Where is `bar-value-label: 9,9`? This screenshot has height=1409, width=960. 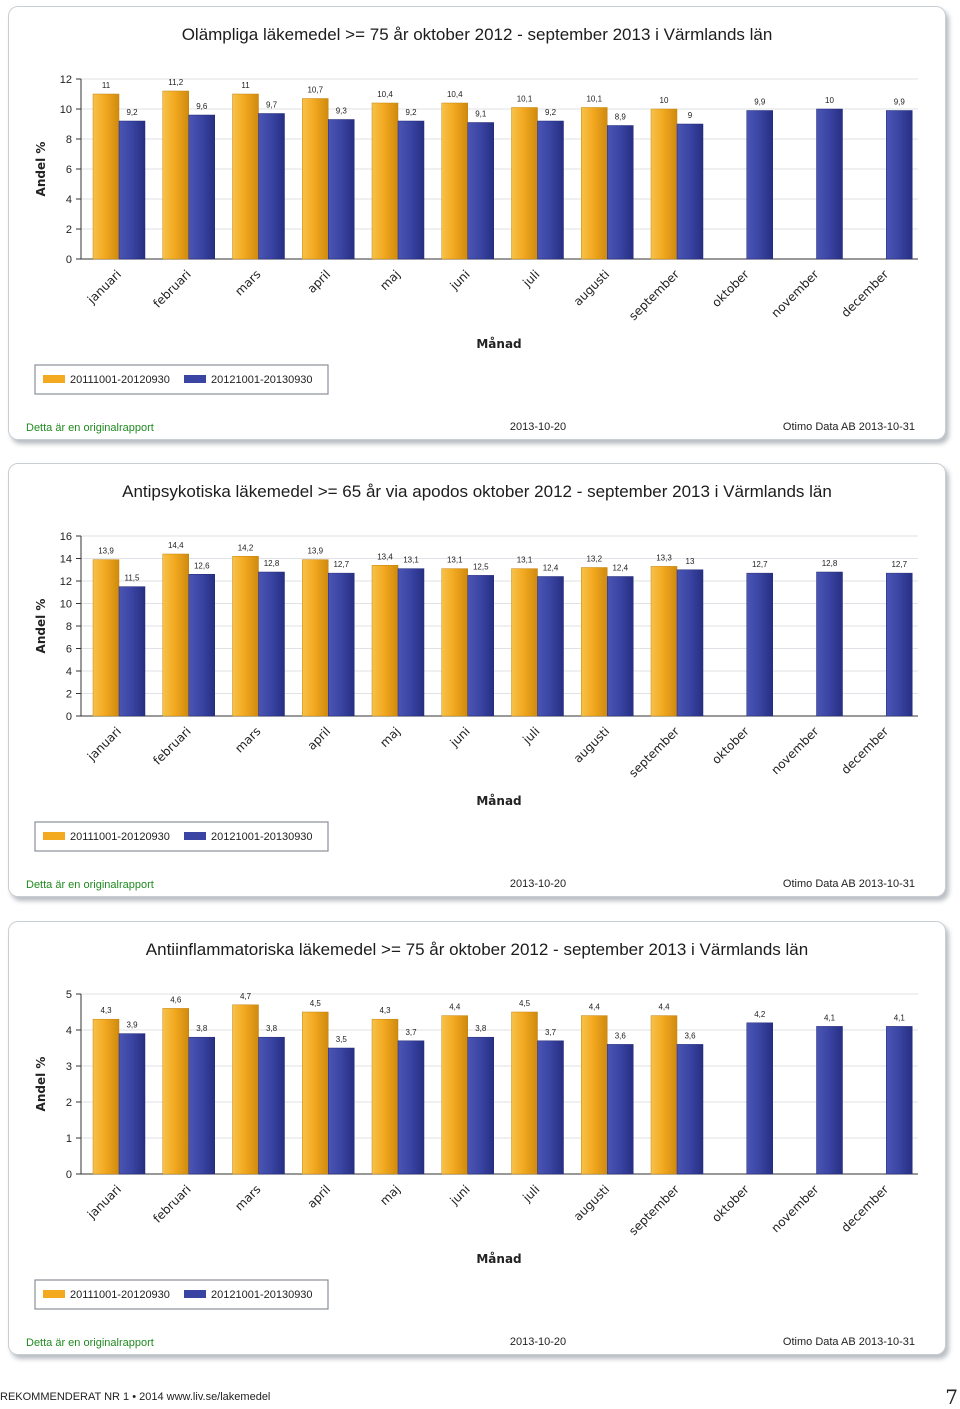 bar-value-label: 9,9 is located at coordinates (900, 102).